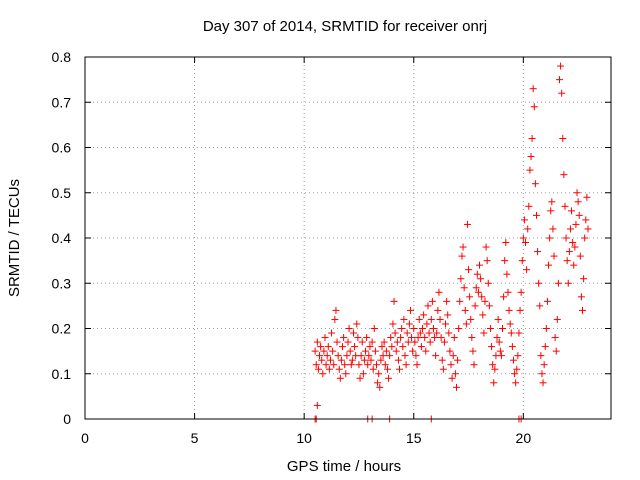 The image size is (640, 480). Describe the element at coordinates (62, 238) in the screenshot. I see `y-tick-label: 0.4` at that location.